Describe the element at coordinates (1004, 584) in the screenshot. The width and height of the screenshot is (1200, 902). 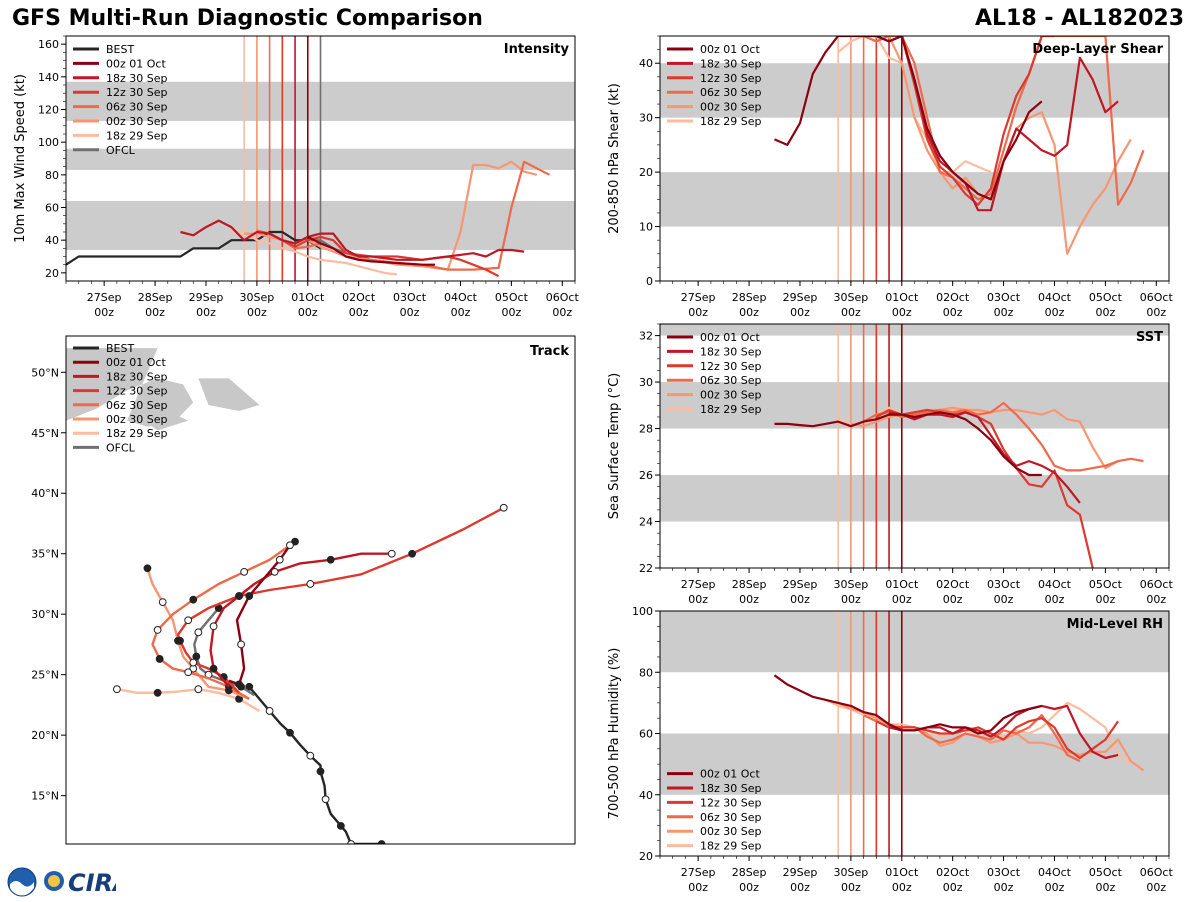
I see `sst-x-tick-label: 03Oct` at that location.